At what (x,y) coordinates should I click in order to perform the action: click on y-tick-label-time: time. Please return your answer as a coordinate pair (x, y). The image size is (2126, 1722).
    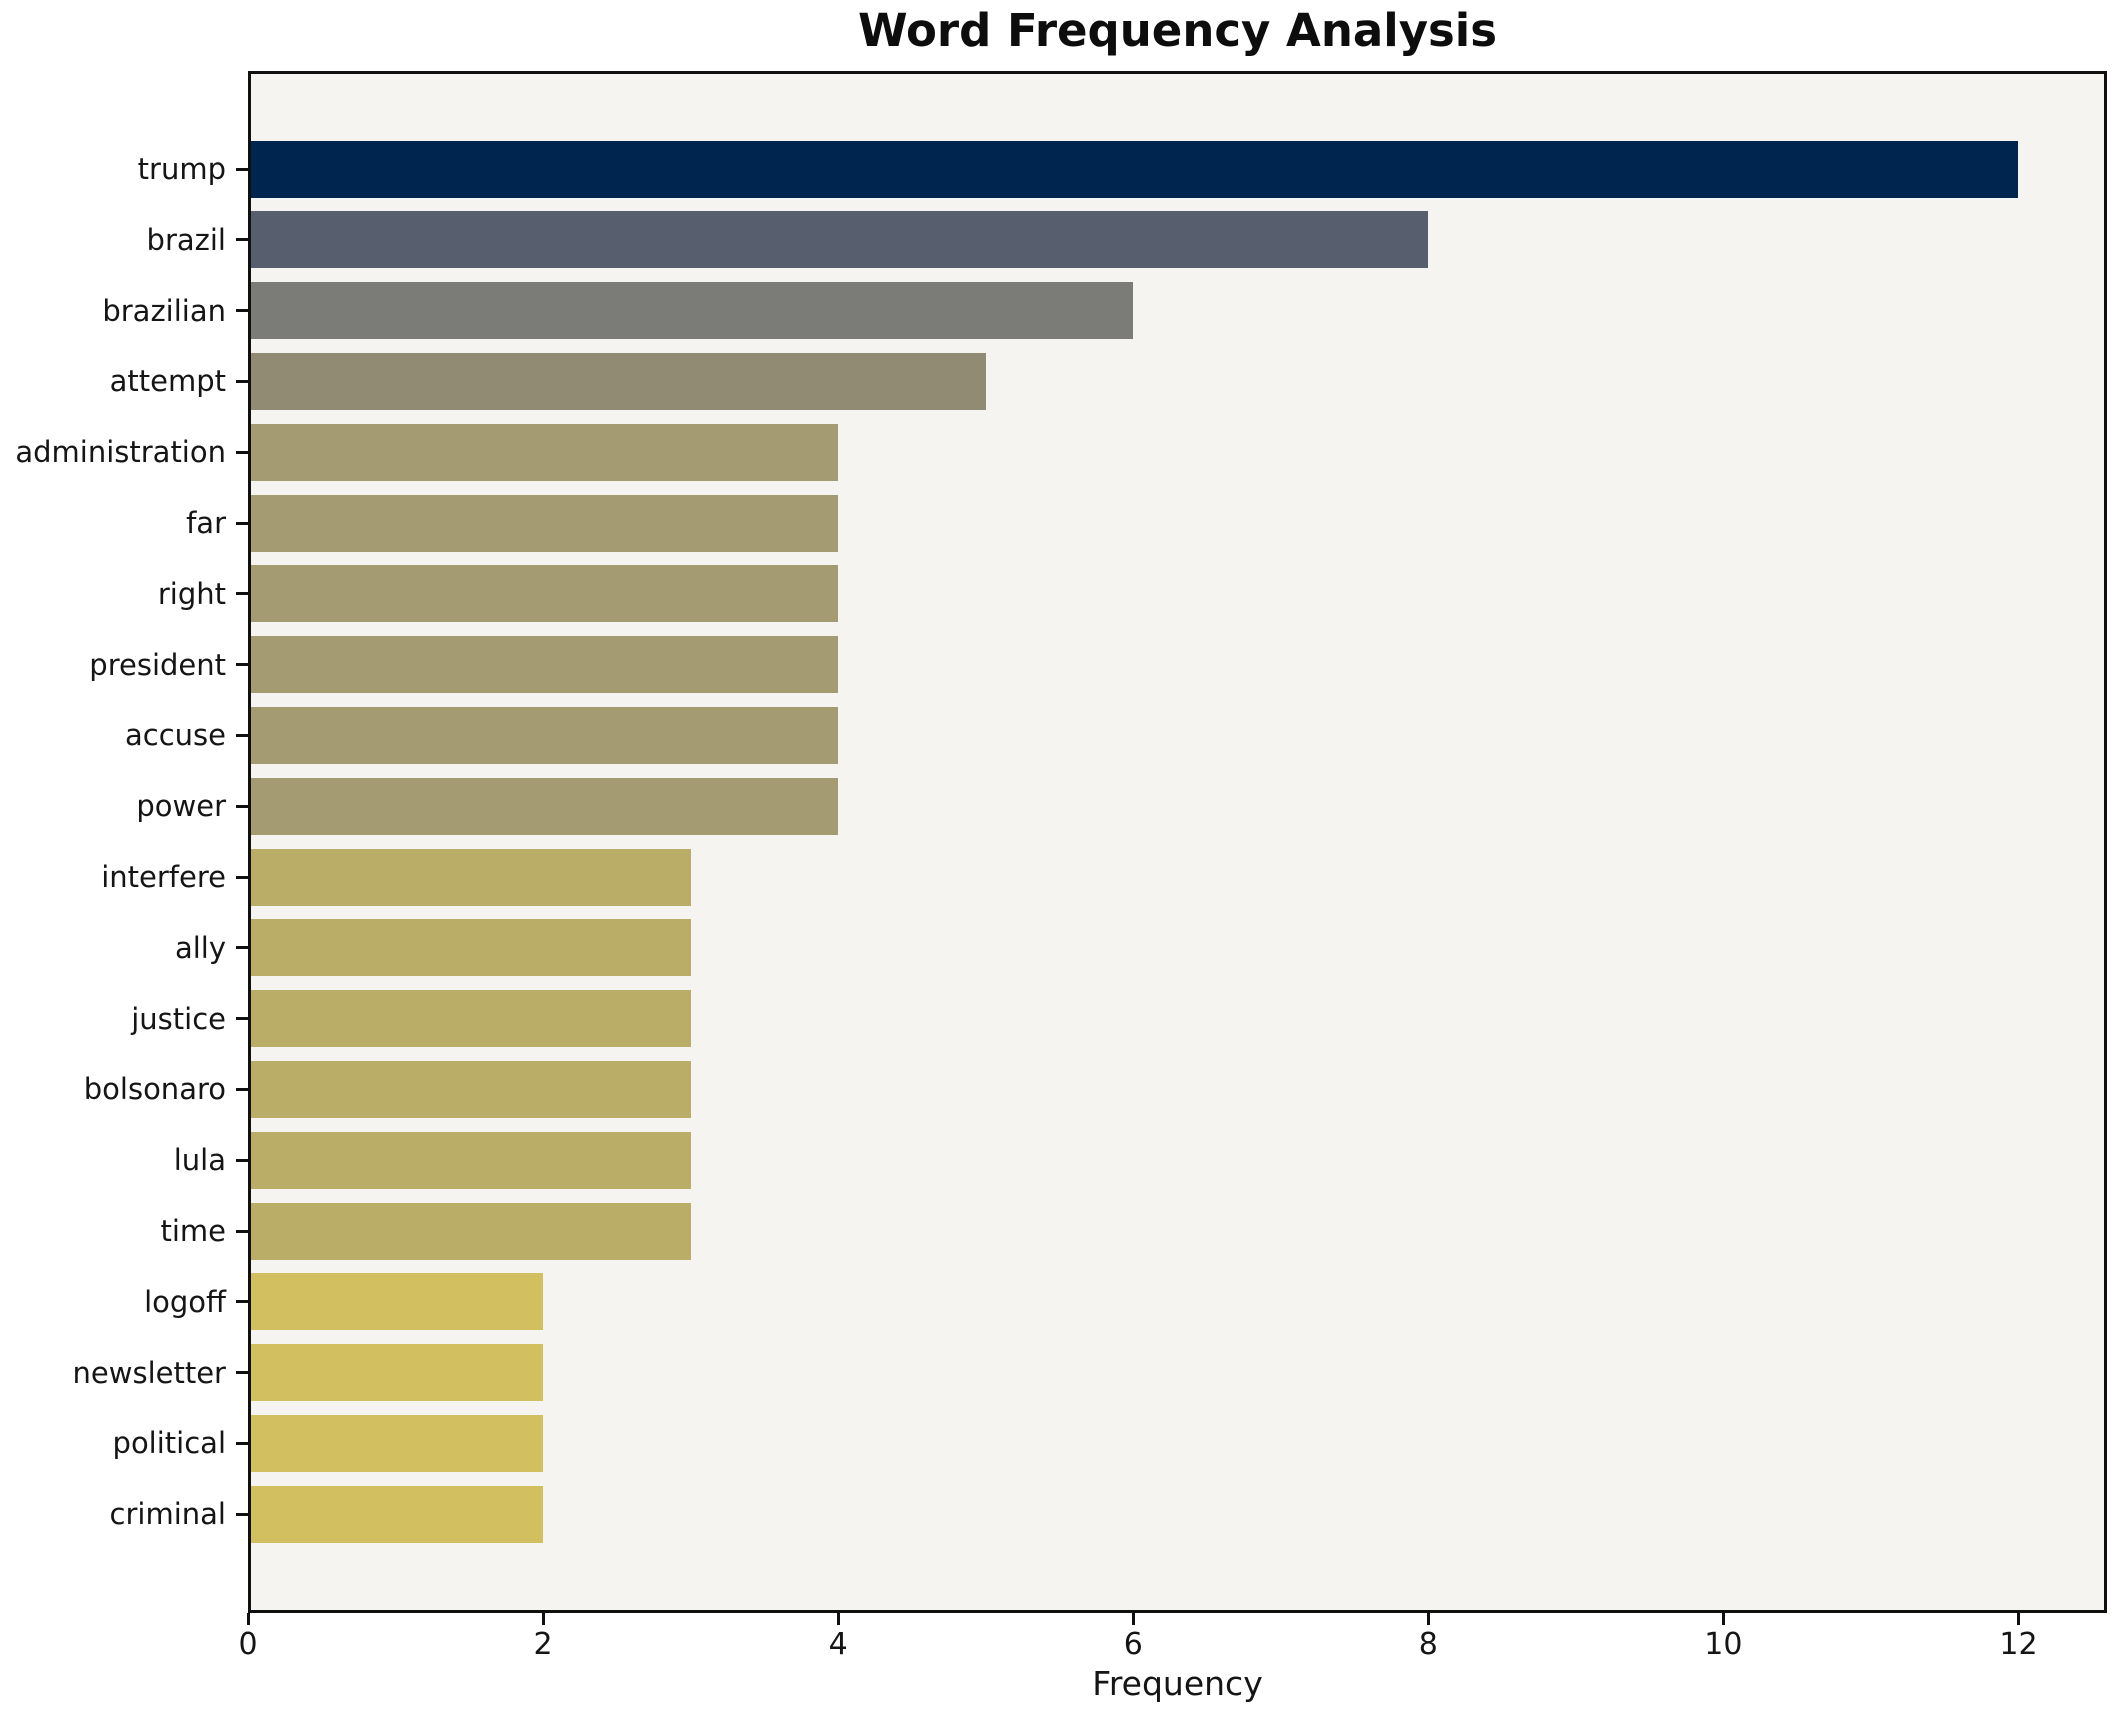
    Looking at the image, I should click on (193, 1231).